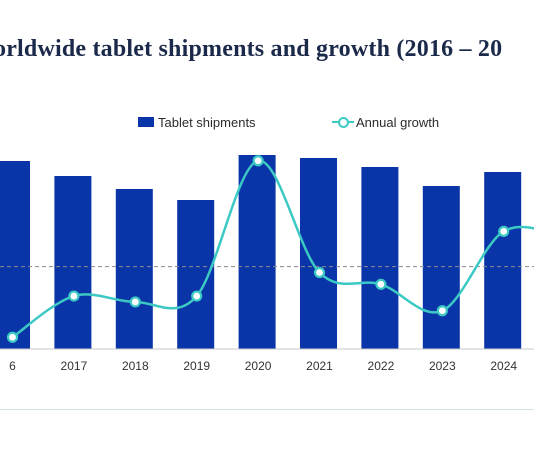 This screenshot has width=534, height=462. I want to click on bar-2022, so click(380, 258).